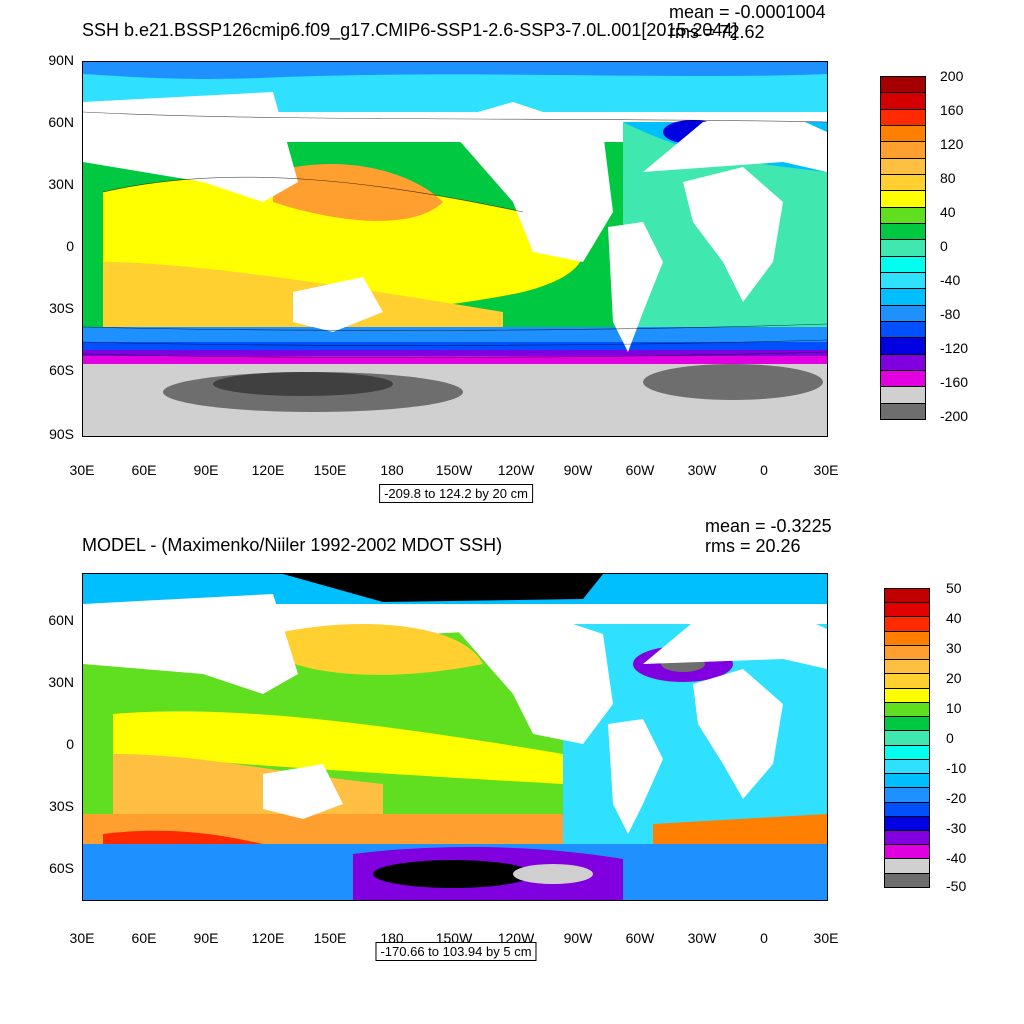 This screenshot has width=1024, height=1024. I want to click on colorbar-label: -30, so click(956, 828).